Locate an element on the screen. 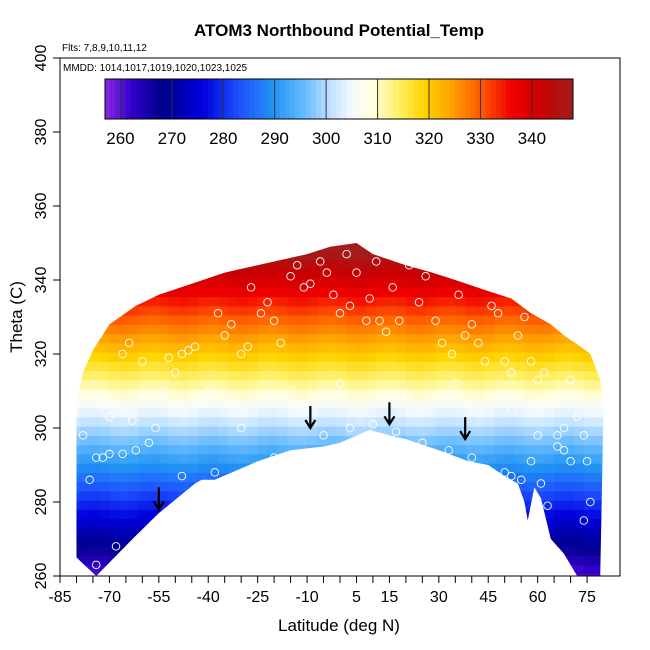  x-tick-label: -40 is located at coordinates (208, 597).